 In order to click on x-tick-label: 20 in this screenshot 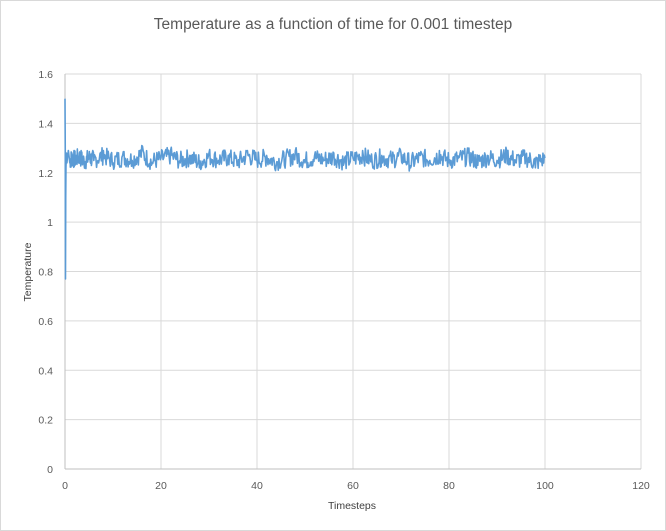, I will do `click(161, 486)`.